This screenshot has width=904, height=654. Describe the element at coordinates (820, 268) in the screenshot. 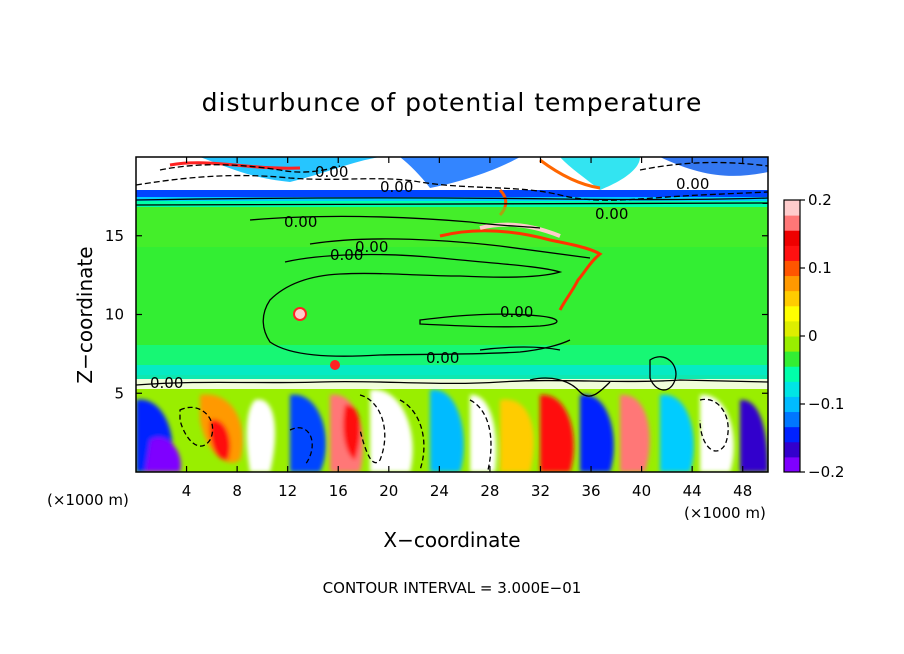

I see `colorbar-tick-label: 0.1` at that location.